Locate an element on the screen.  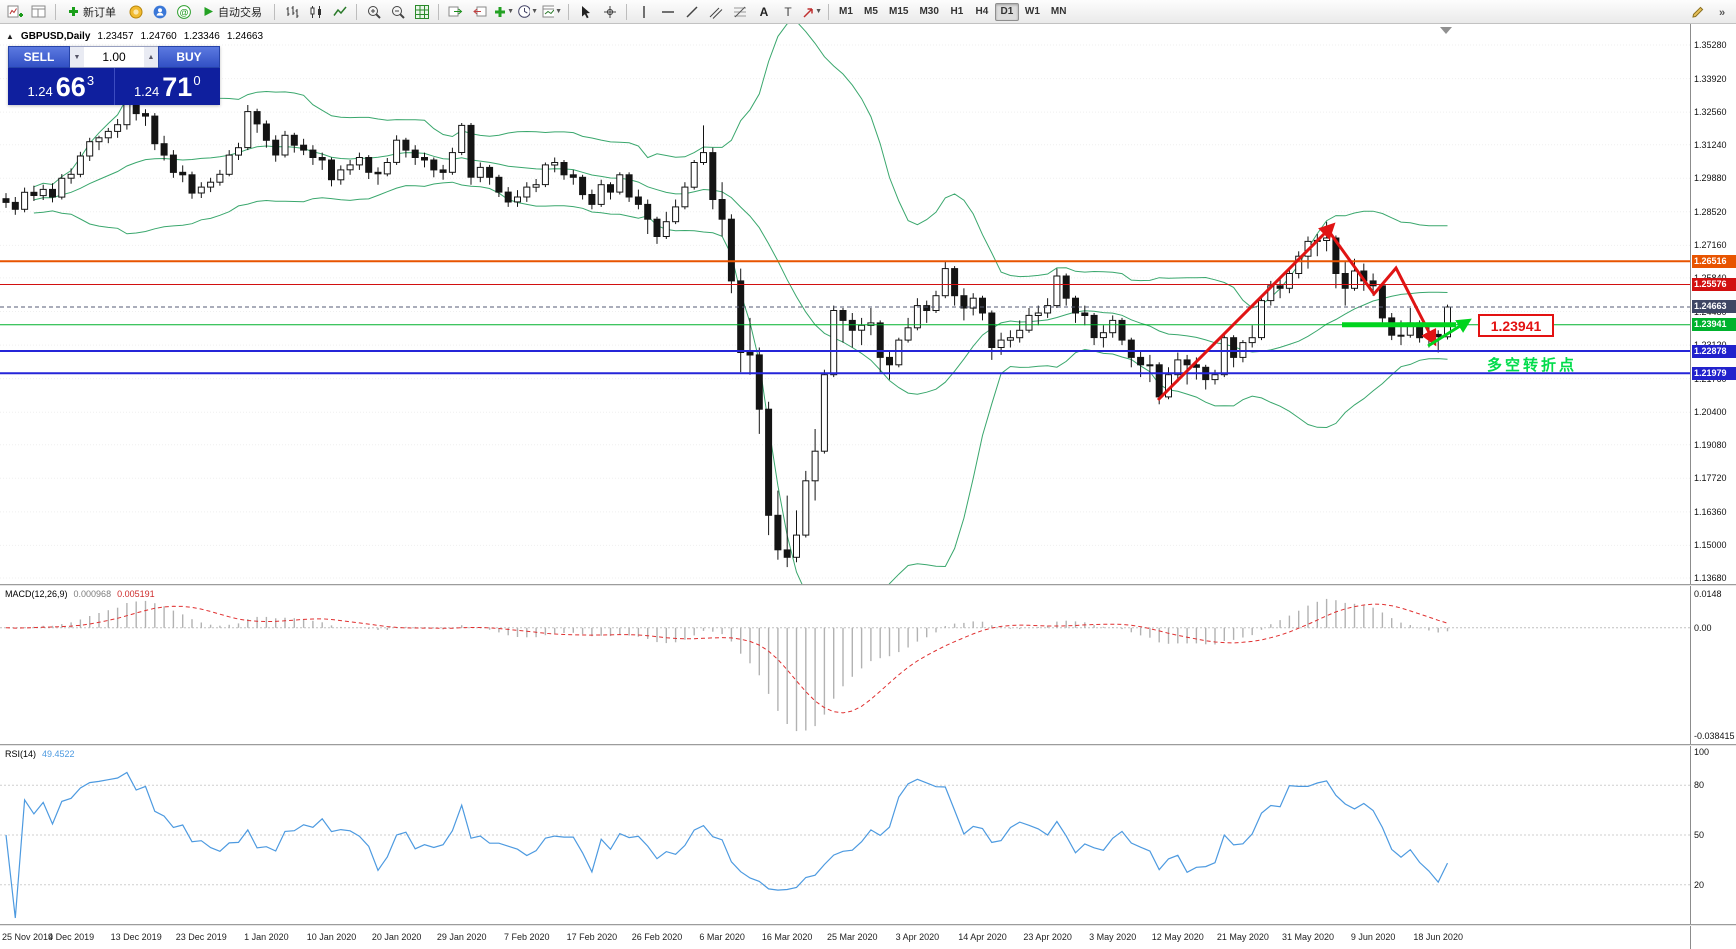
price-callout-label: 1.23941 is located at coordinates (1516, 325).